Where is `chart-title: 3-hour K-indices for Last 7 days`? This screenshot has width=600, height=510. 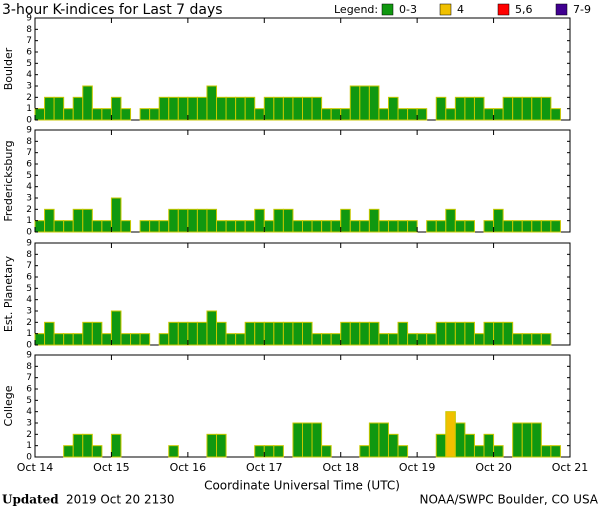 chart-title: 3-hour K-indices for Last 7 days is located at coordinates (112, 10).